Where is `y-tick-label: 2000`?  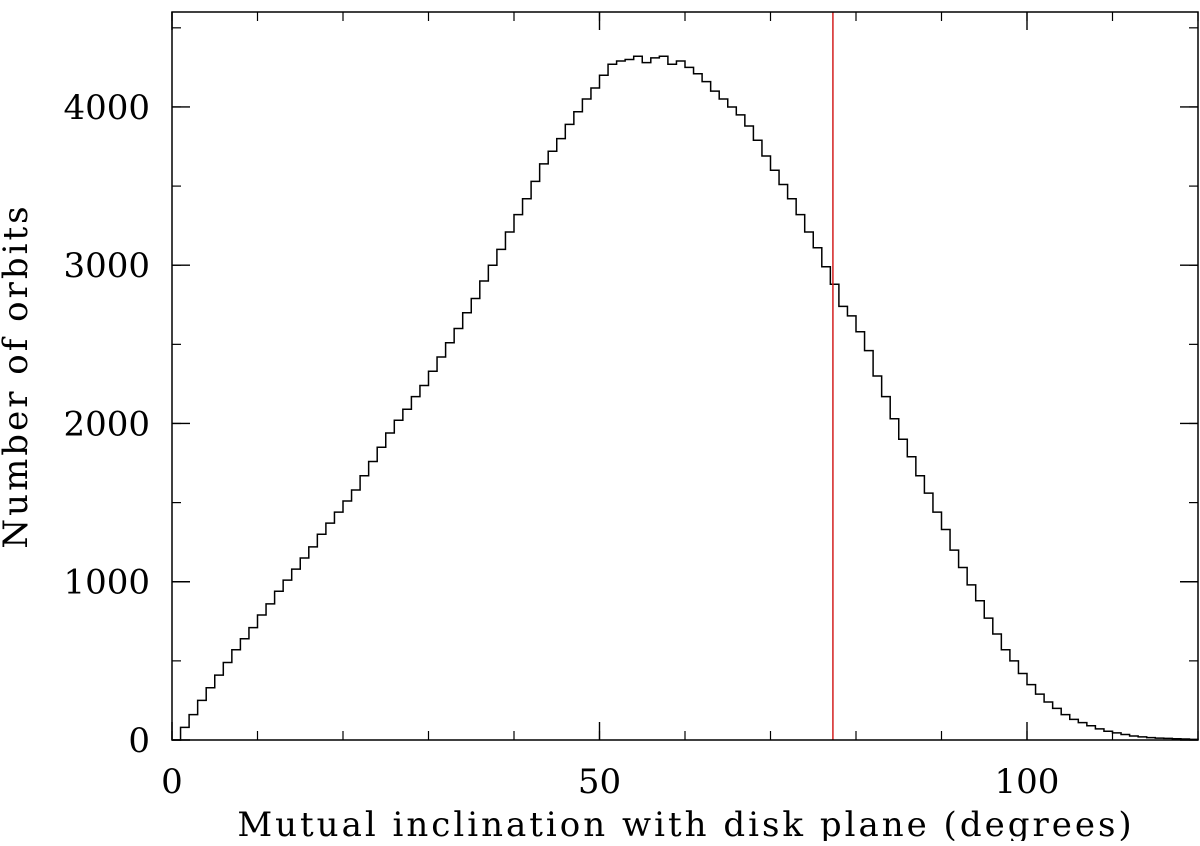 y-tick-label: 2000 is located at coordinates (106, 424).